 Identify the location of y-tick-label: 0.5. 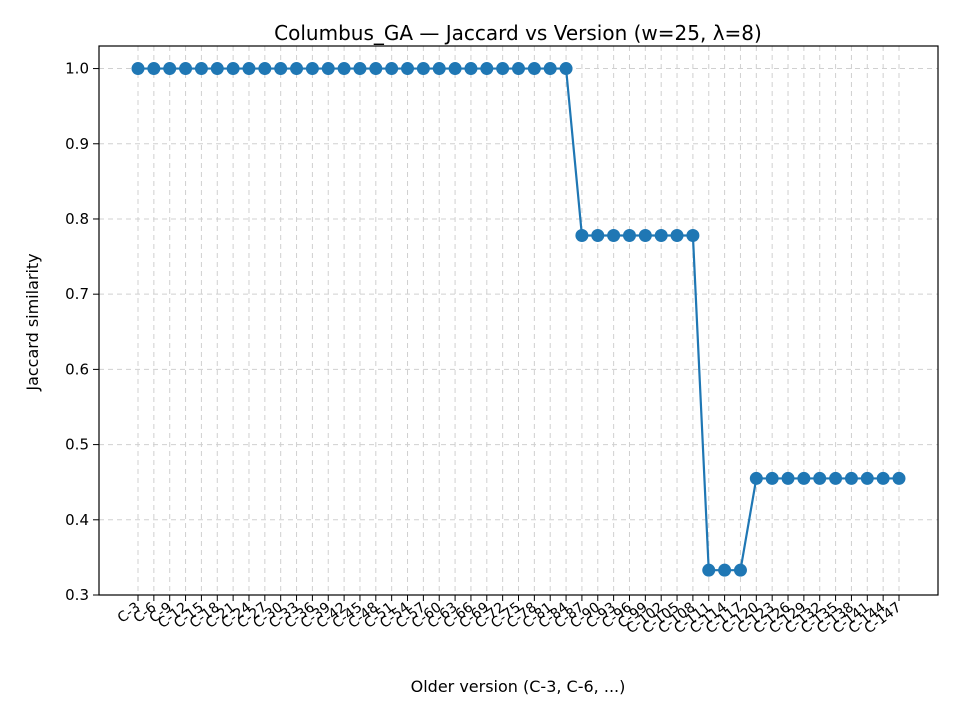
(77, 445).